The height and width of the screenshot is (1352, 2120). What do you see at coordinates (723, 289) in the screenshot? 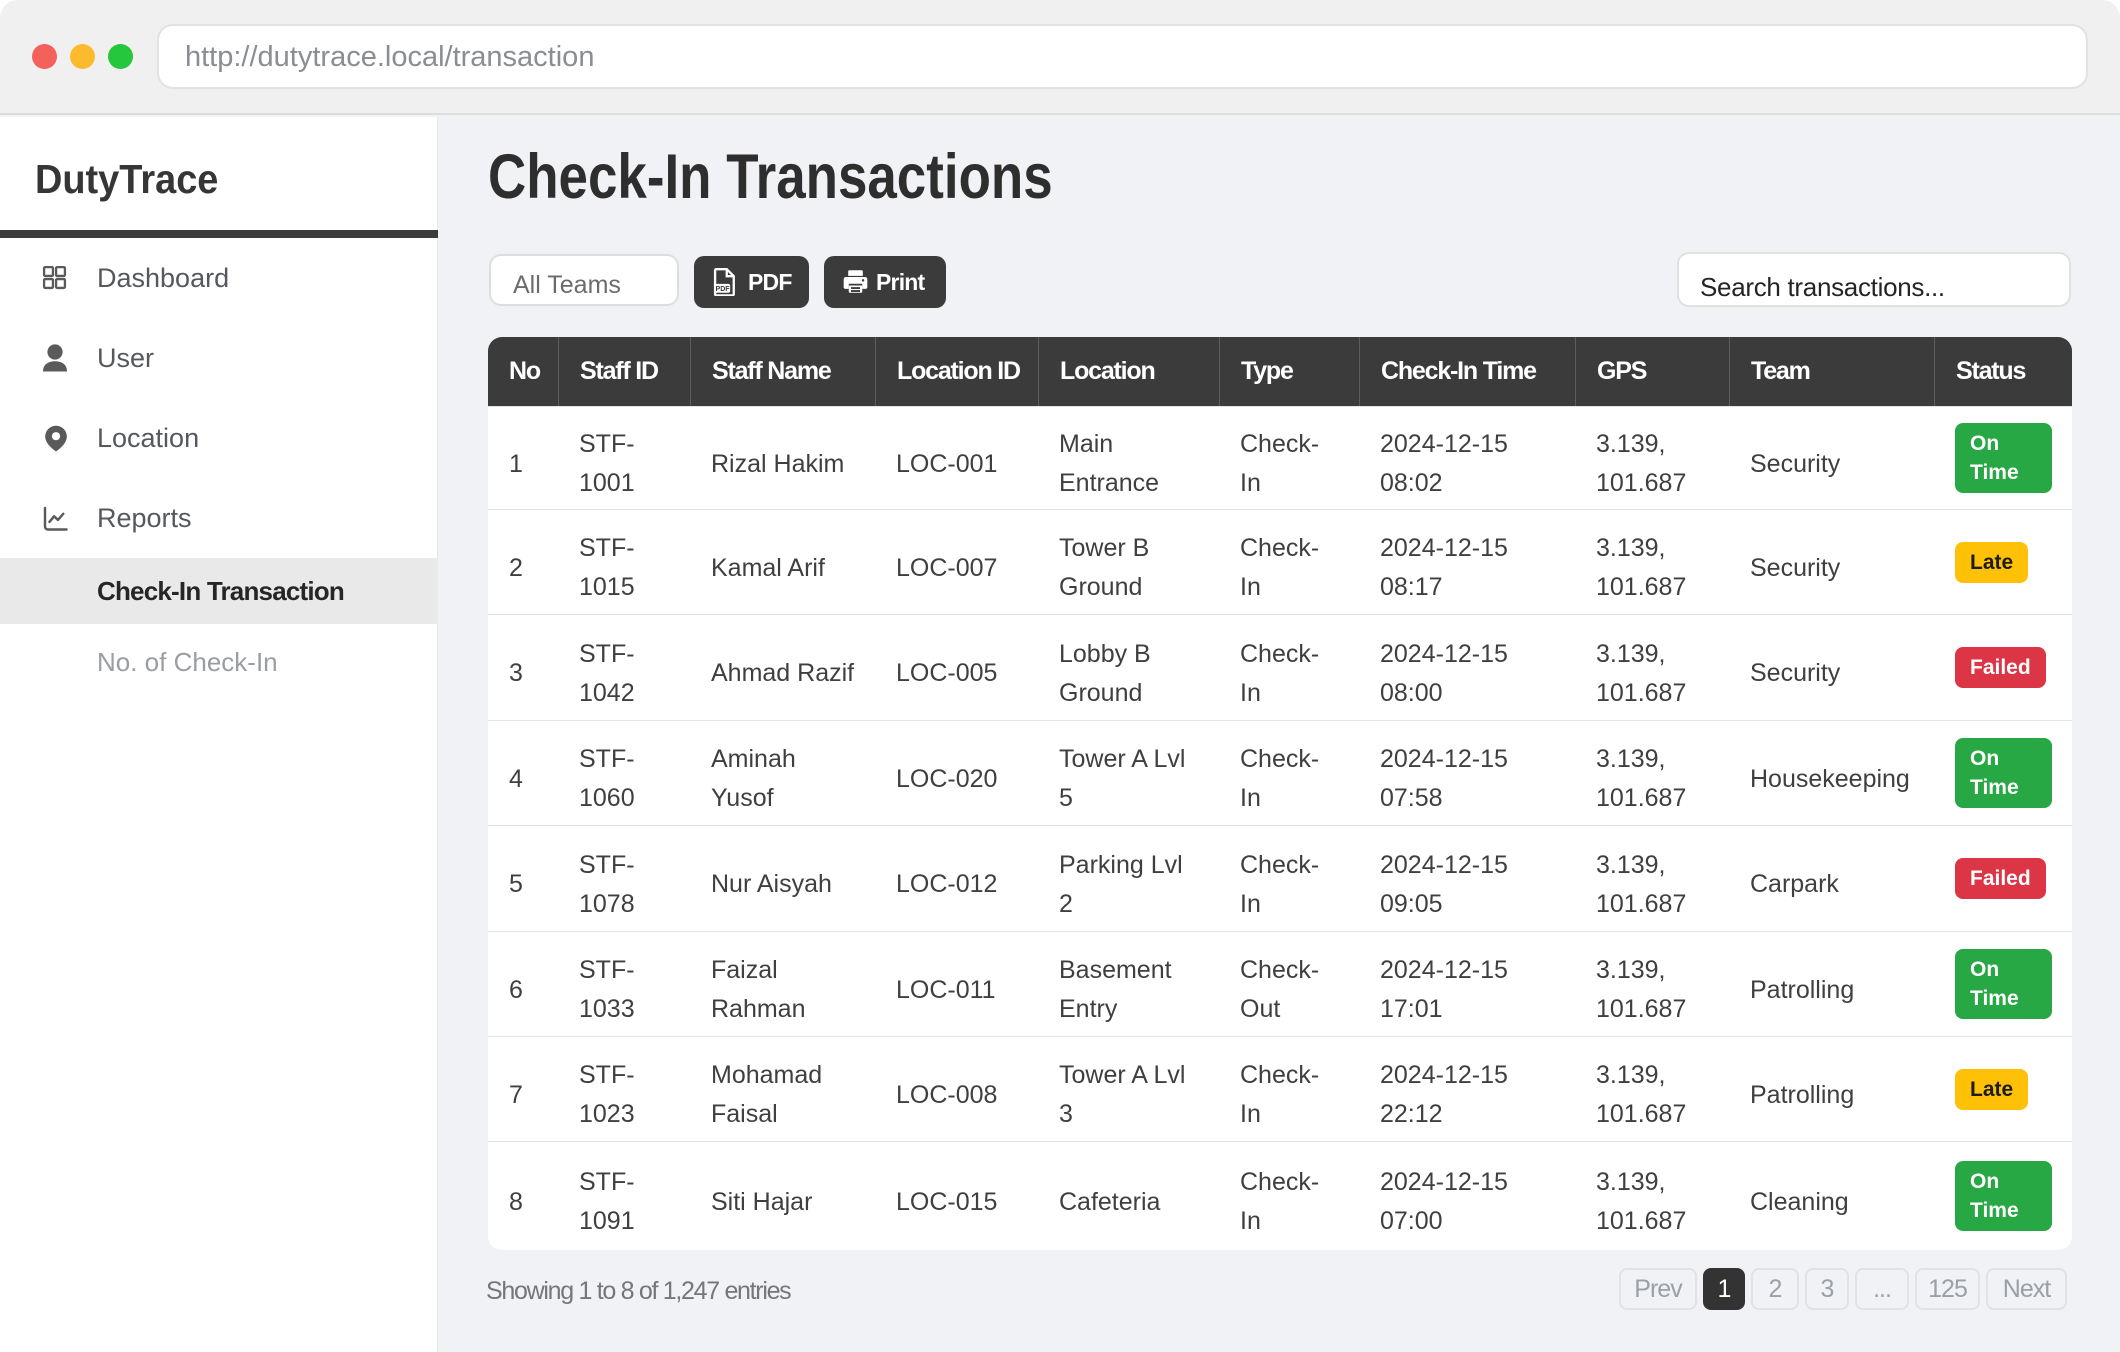
I see `svg-text: PDF` at bounding box center [723, 289].